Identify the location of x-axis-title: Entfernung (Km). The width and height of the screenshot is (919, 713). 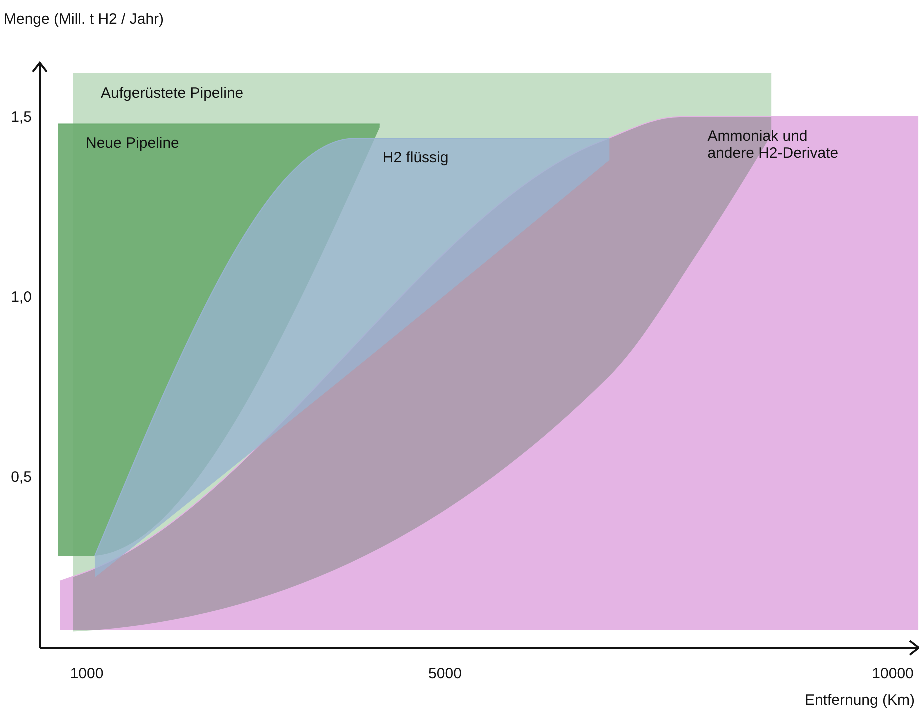
(860, 700).